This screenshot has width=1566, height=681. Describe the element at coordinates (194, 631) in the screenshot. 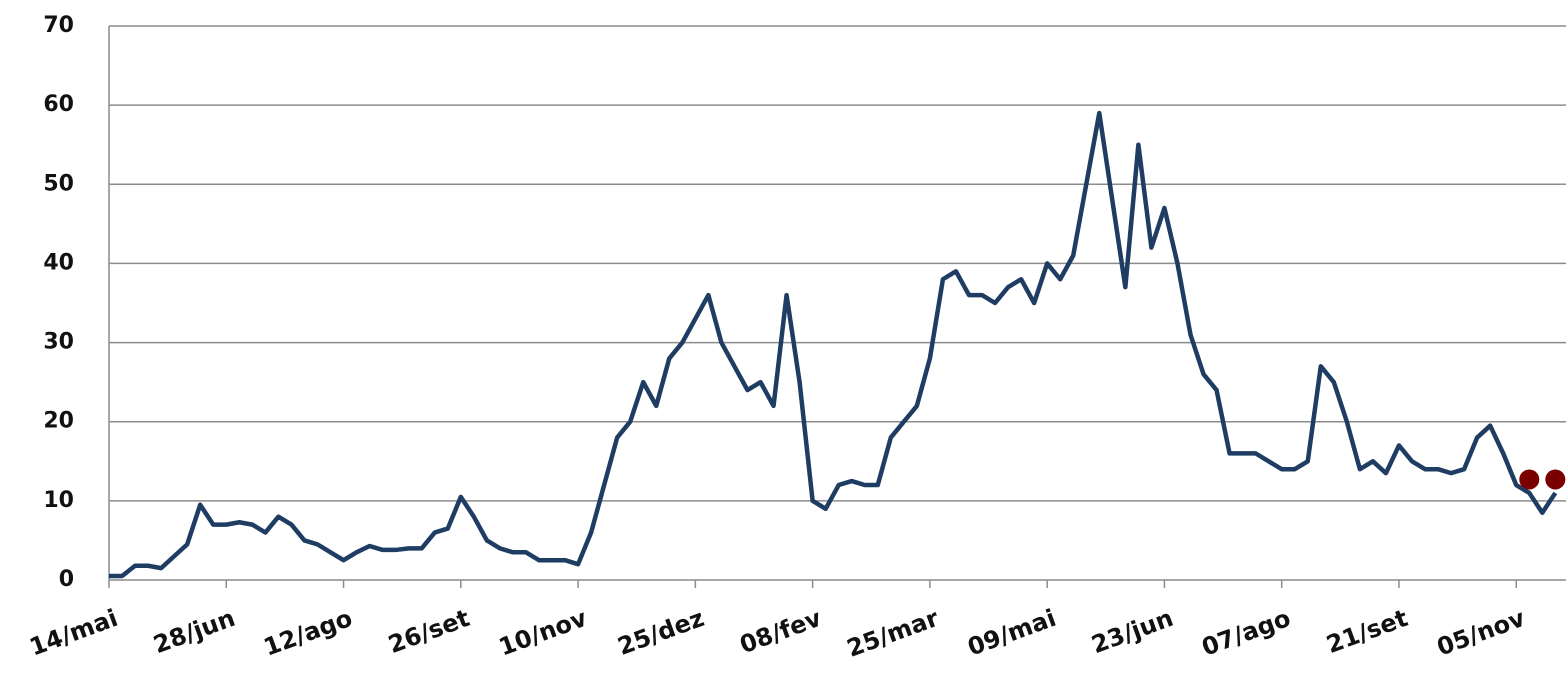

I see `x-tick-label: 28/jun` at that location.